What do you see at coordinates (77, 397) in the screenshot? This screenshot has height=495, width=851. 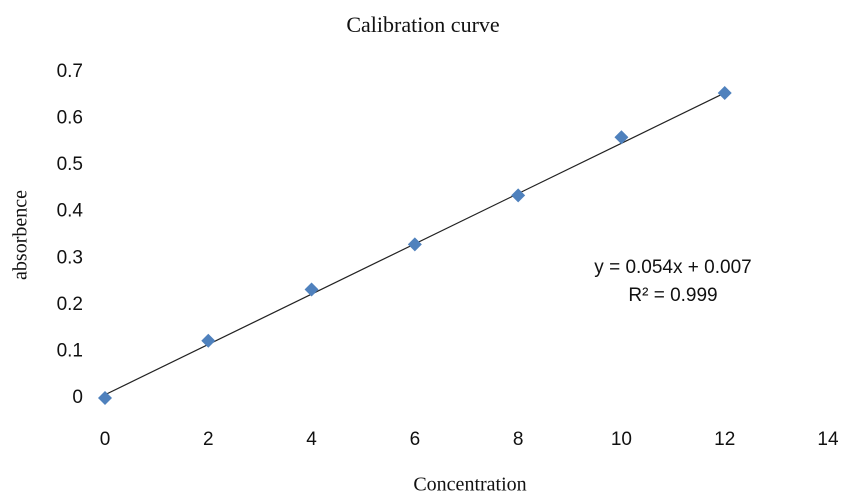 I see `y-tick-label: 0` at bounding box center [77, 397].